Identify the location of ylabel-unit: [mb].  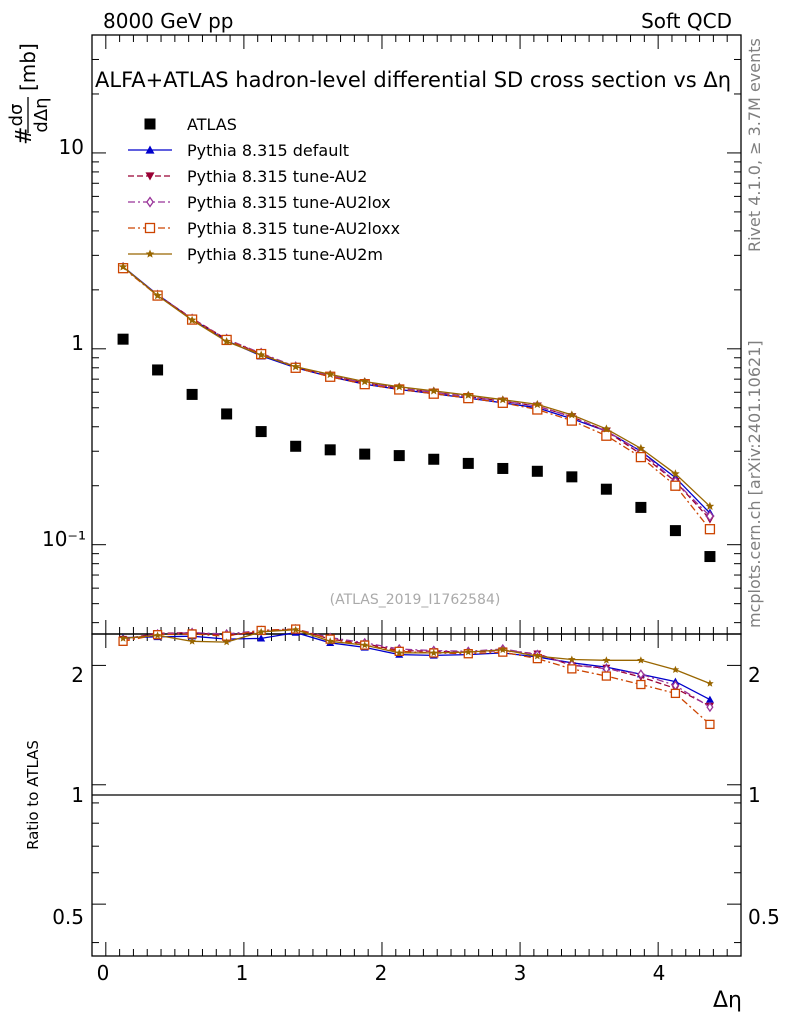
(28, 67).